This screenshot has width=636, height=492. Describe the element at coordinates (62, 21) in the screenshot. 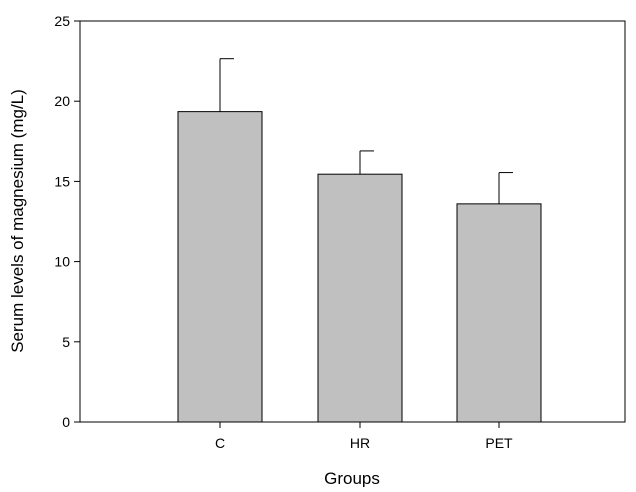

I see `y-tick-label: 25` at that location.